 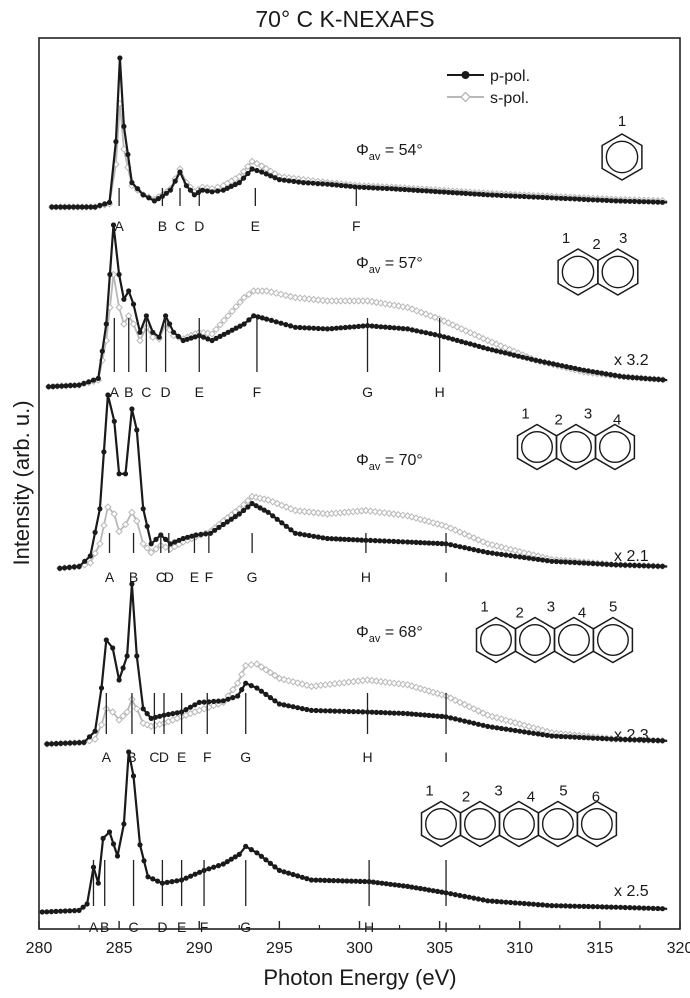 What do you see at coordinates (164, 757) in the screenshot?
I see `peak-label: D` at bounding box center [164, 757].